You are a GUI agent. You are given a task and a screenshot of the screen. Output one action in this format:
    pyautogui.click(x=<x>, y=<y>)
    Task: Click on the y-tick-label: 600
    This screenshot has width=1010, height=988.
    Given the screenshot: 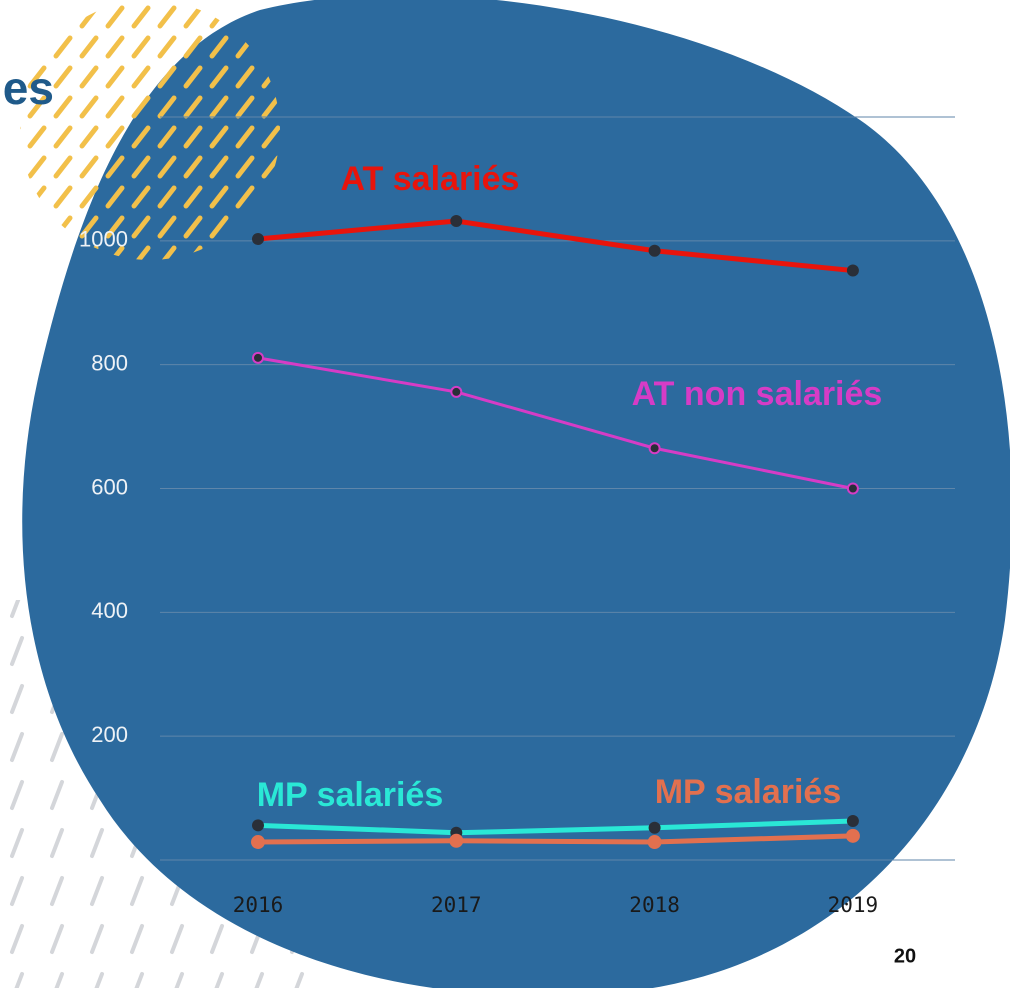 What is the action you would take?
    pyautogui.click(x=109, y=486)
    